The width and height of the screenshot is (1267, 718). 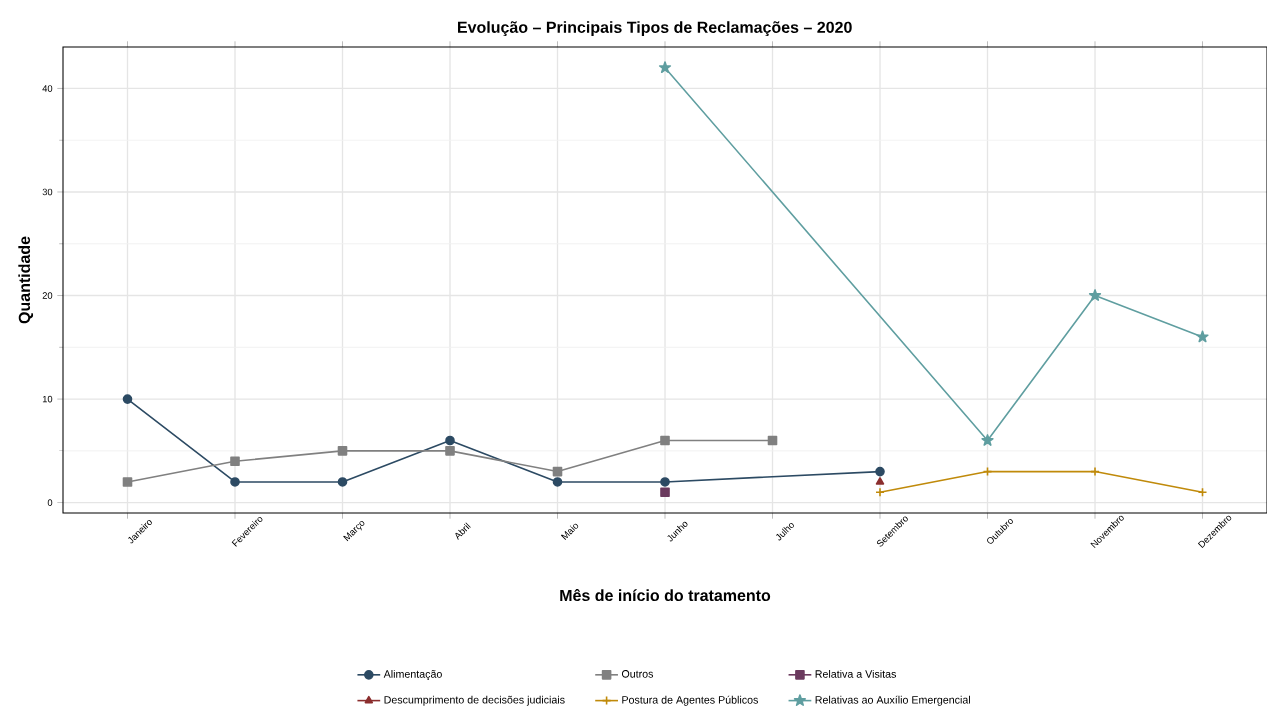 What do you see at coordinates (47, 295) in the screenshot?
I see `y-tick-label: 20` at bounding box center [47, 295].